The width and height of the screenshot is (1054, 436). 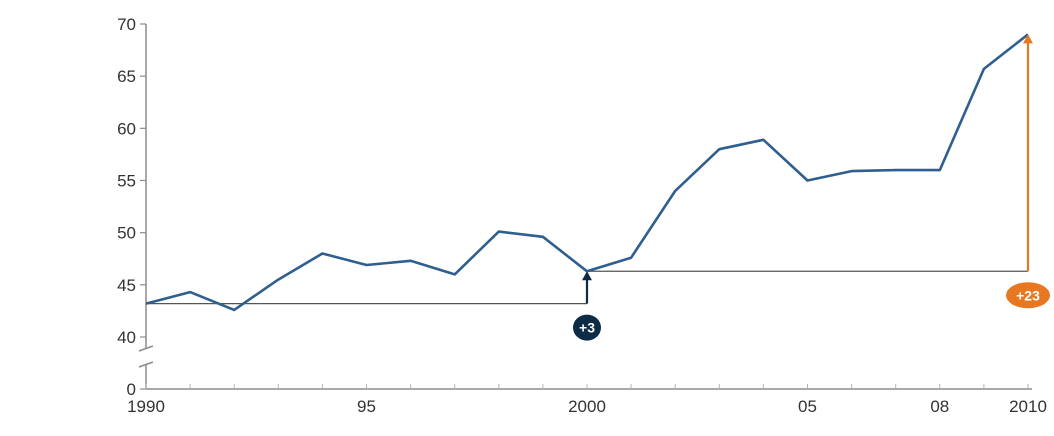 I want to click on x-ticks: 1990 95 2000 05 08 2010, so click(x=587, y=406).